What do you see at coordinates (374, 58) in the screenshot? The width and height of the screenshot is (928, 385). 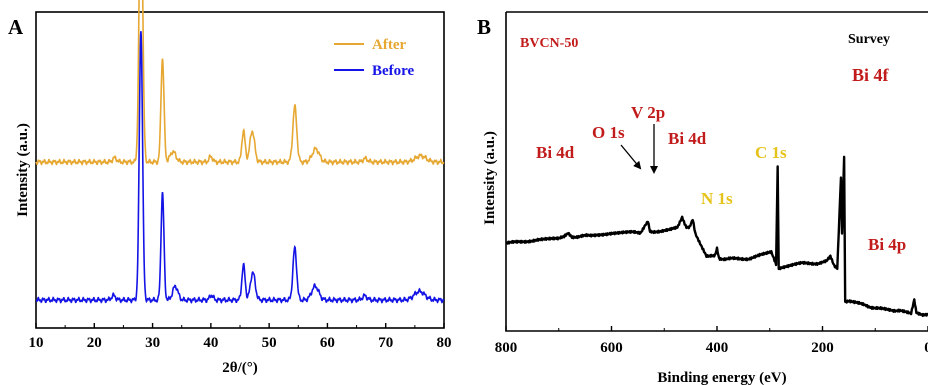 I see `panel-a-legend: After Before` at bounding box center [374, 58].